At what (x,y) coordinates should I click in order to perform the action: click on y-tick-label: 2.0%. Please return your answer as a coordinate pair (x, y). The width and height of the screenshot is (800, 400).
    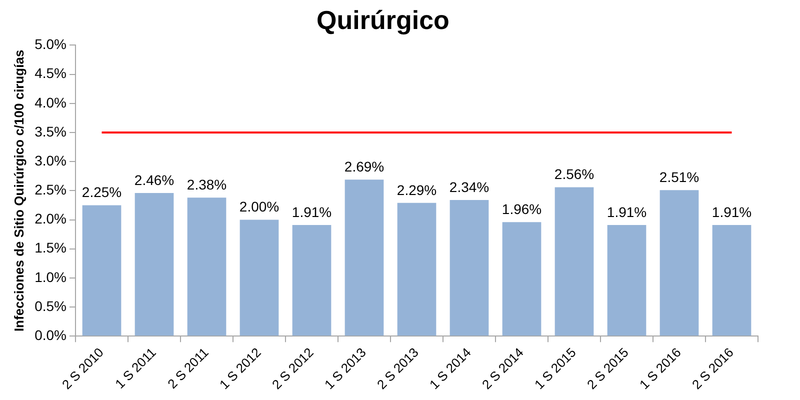
    Looking at the image, I should click on (50, 218).